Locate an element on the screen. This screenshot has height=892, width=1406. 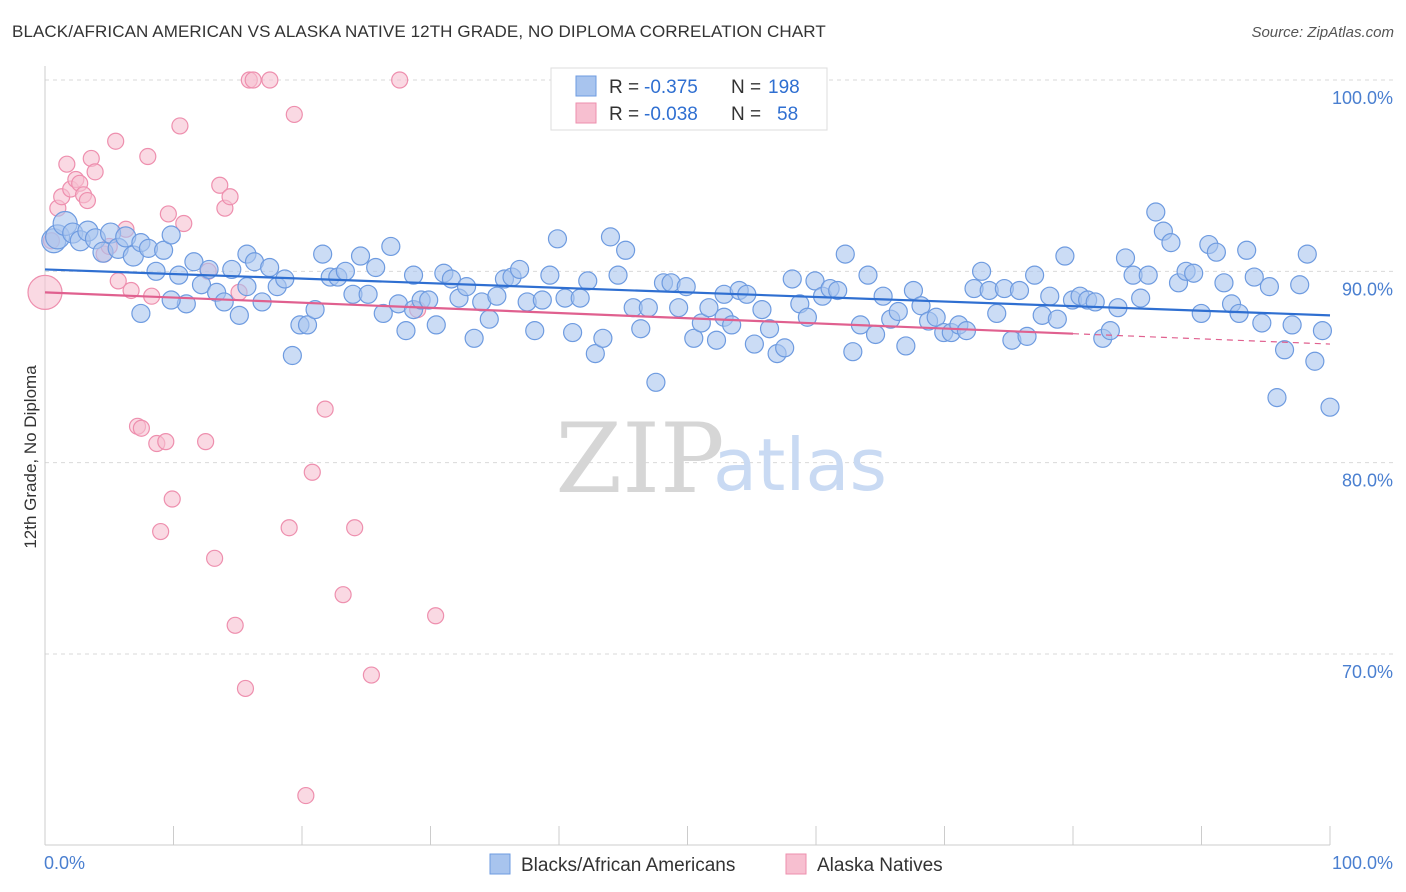
bottom-legend-swatch-pink is located at coordinates (796, 864).